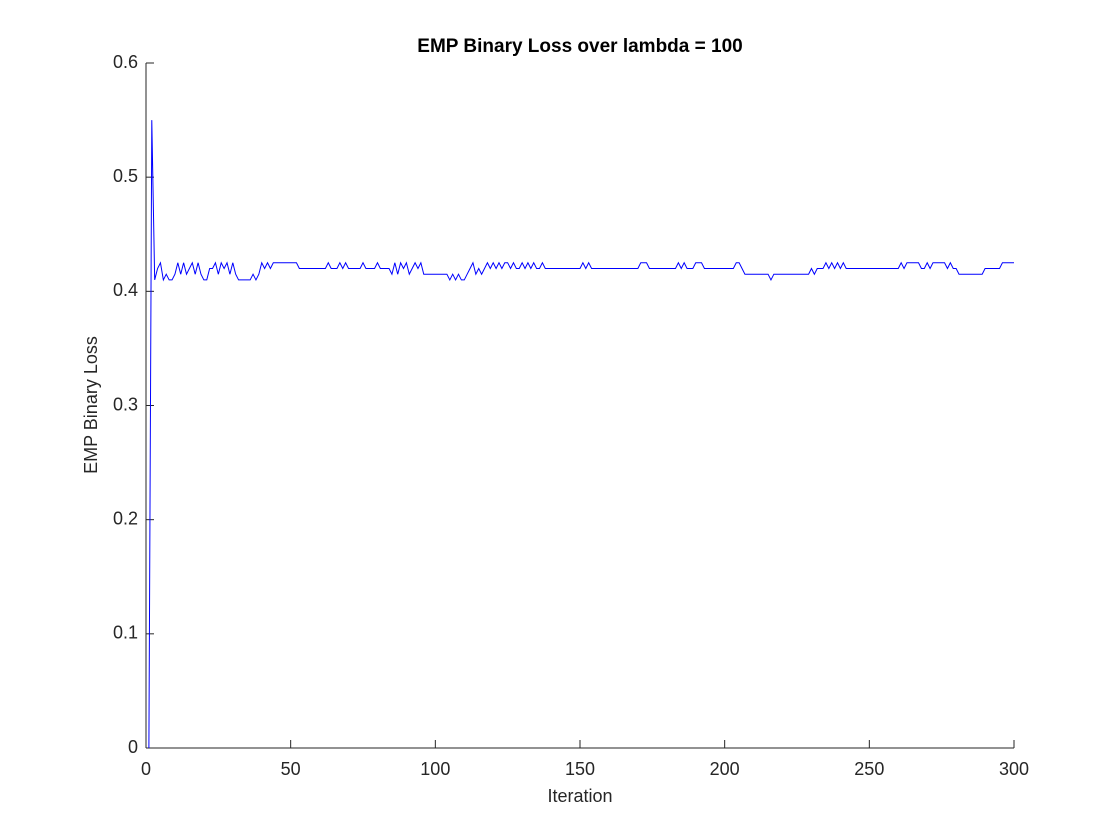 This screenshot has width=1120, height=840. Describe the element at coordinates (579, 46) in the screenshot. I see `chart-title: EMP Binary Loss over lambda = 100` at that location.